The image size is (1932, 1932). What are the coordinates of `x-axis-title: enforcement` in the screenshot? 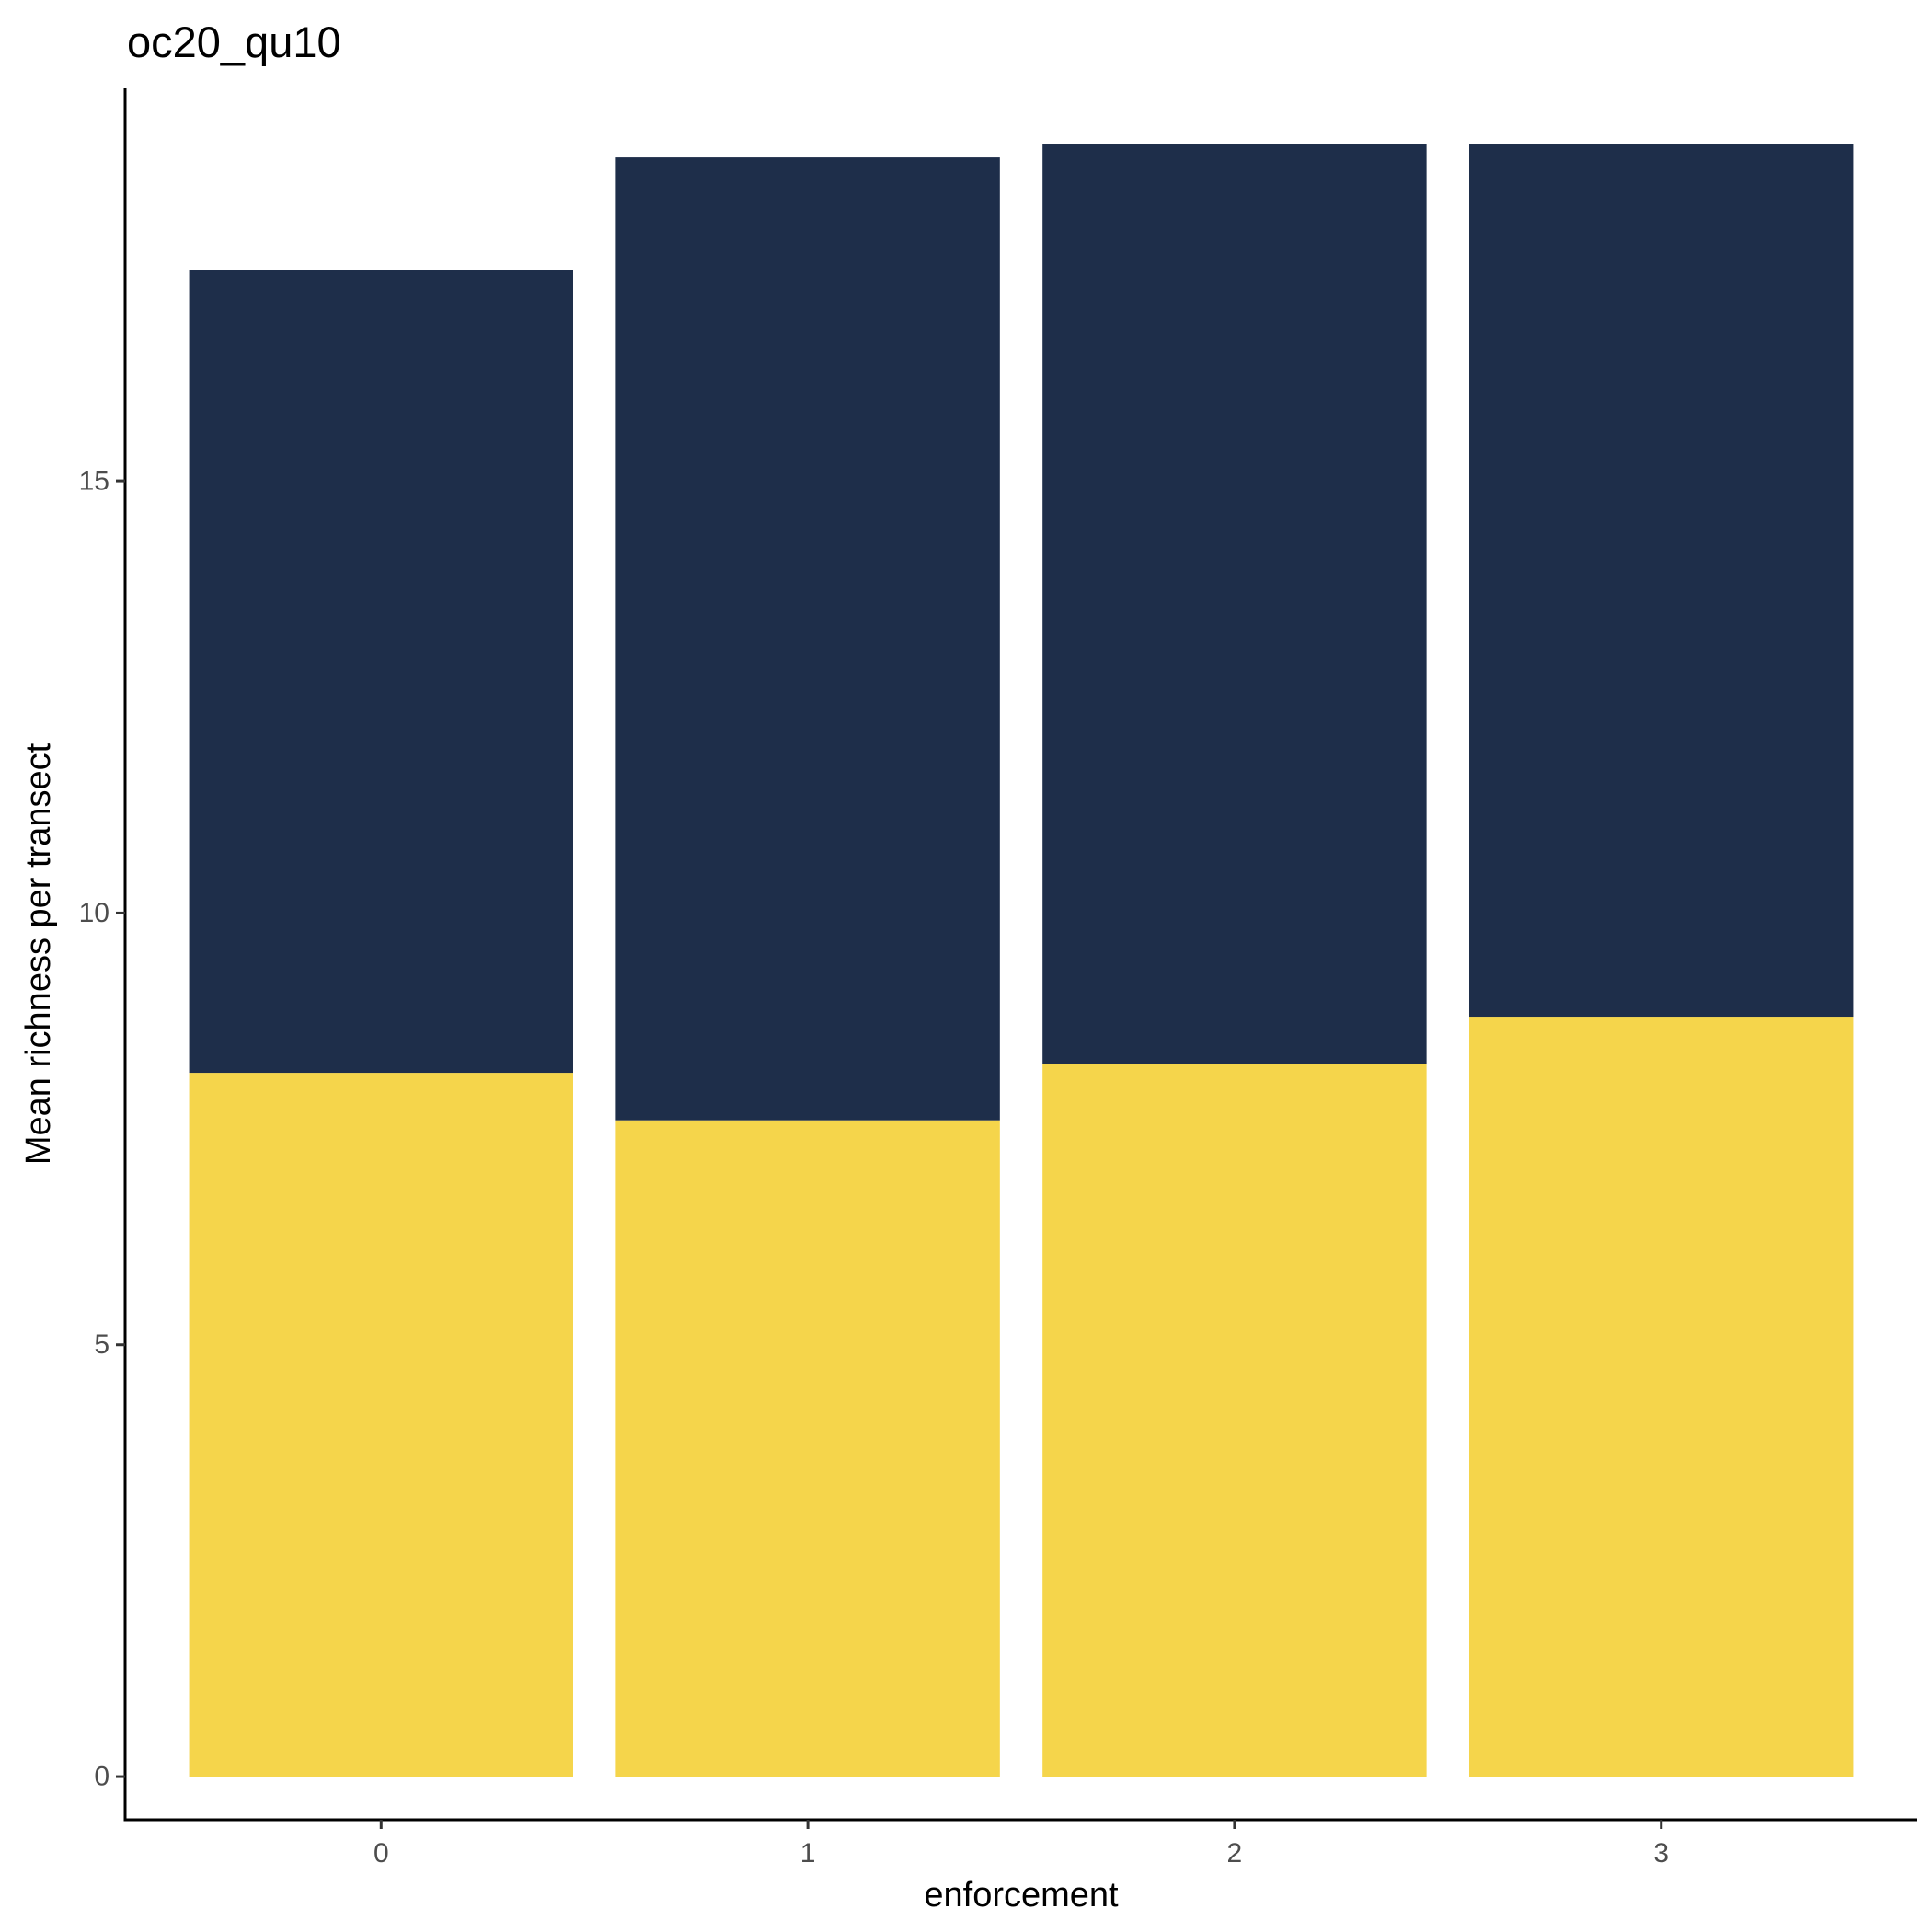 It's located at (1021, 1895).